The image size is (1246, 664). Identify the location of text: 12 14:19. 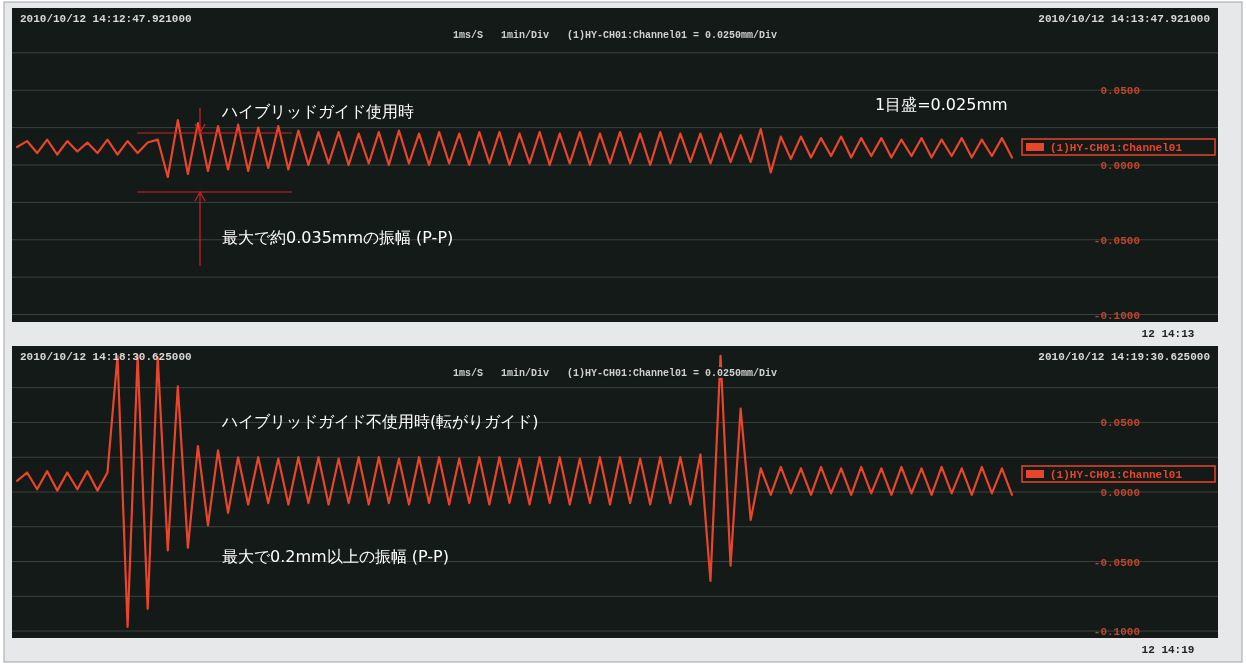
(1168, 650).